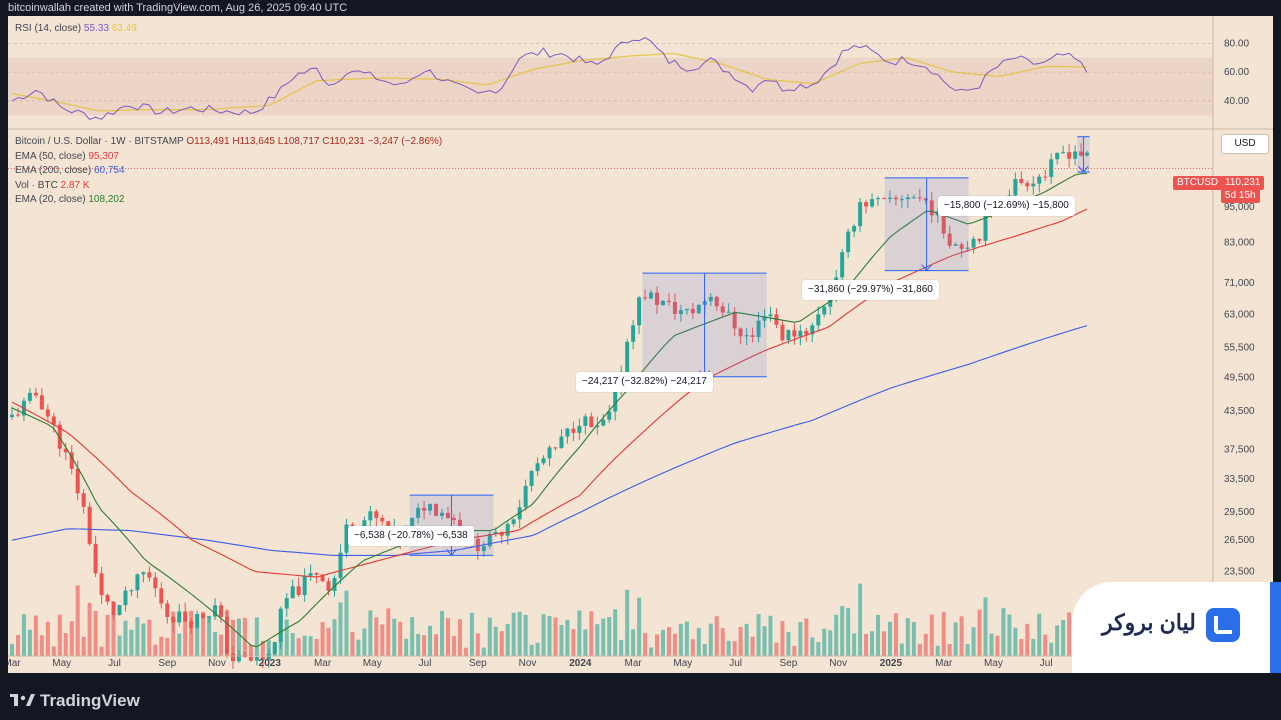 This screenshot has height=720, width=1281. I want to click on price-axis-tick: 23,500, so click(1239, 572).